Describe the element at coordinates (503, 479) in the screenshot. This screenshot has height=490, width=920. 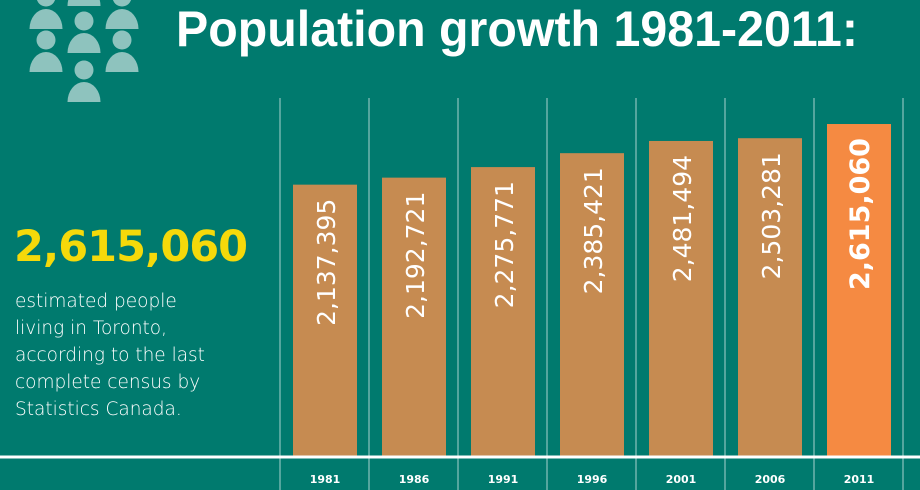
I see `x-tick-label: 1991` at that location.